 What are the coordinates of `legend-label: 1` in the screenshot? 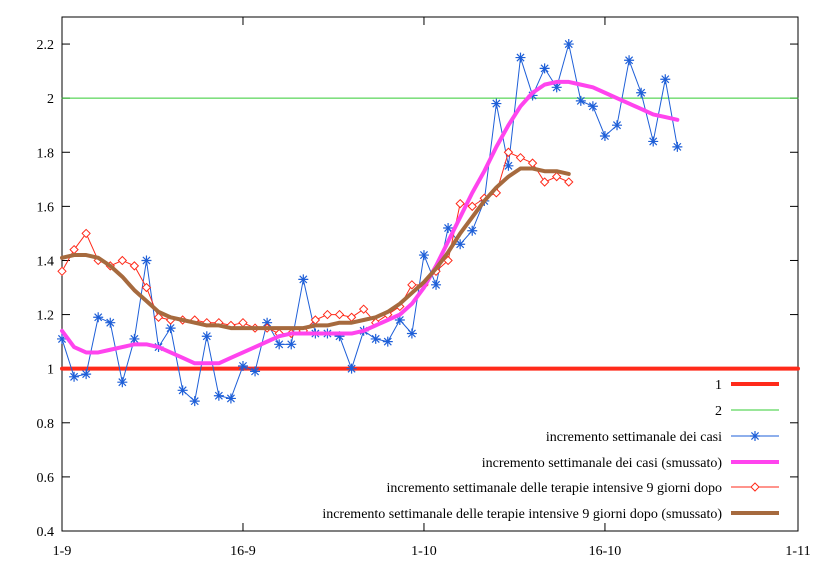 It's located at (718, 385).